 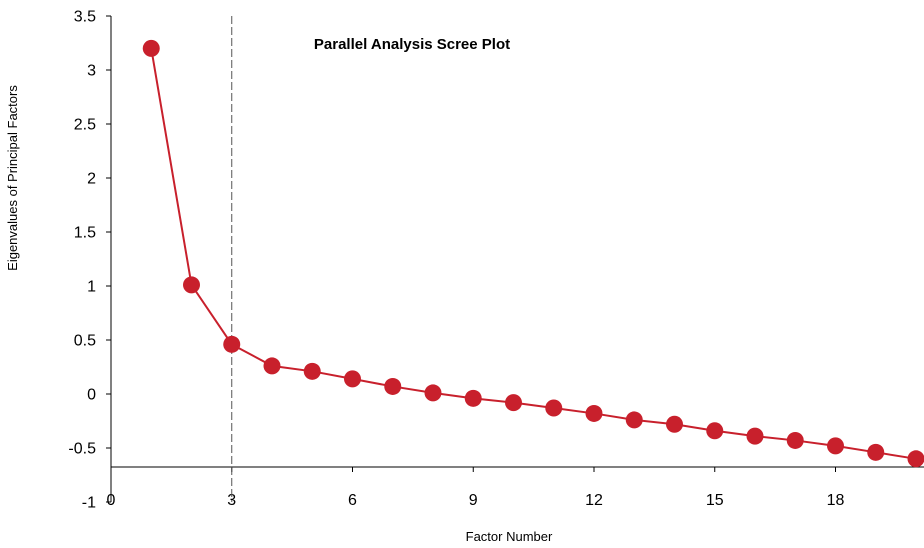 What do you see at coordinates (85, 341) in the screenshot?
I see `y-tick-label: 0.5` at bounding box center [85, 341].